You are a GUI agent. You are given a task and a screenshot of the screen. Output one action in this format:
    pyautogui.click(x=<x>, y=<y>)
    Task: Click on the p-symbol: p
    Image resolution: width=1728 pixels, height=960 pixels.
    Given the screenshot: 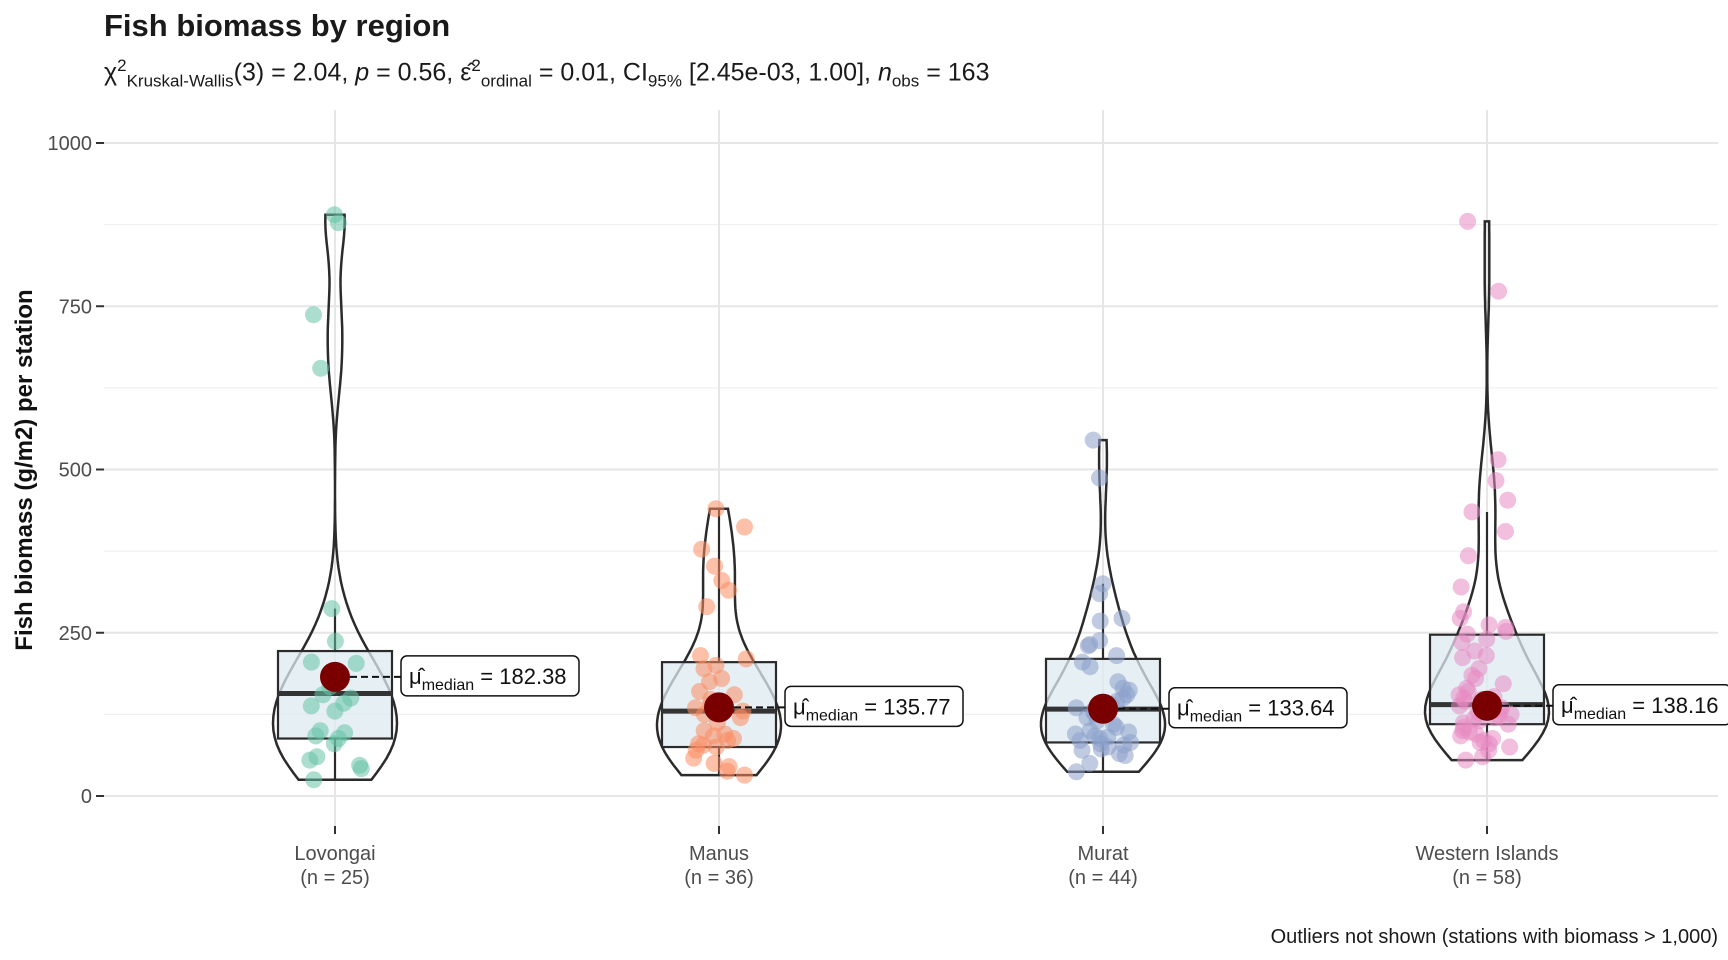 What is the action you would take?
    pyautogui.click(x=362, y=72)
    